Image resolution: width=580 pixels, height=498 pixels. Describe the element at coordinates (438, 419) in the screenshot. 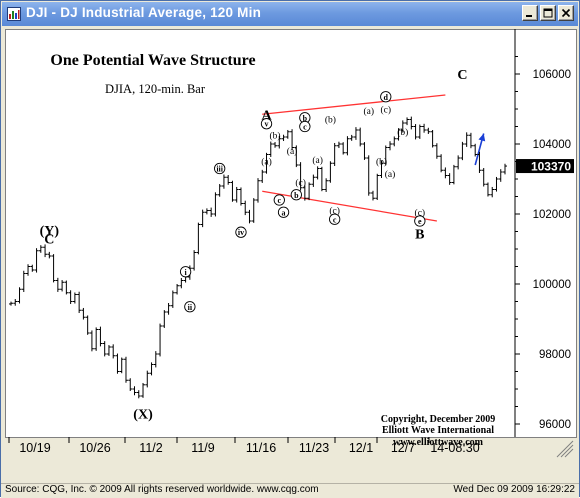

I see `copyright-line-1: Copyright, December 2009` at that location.